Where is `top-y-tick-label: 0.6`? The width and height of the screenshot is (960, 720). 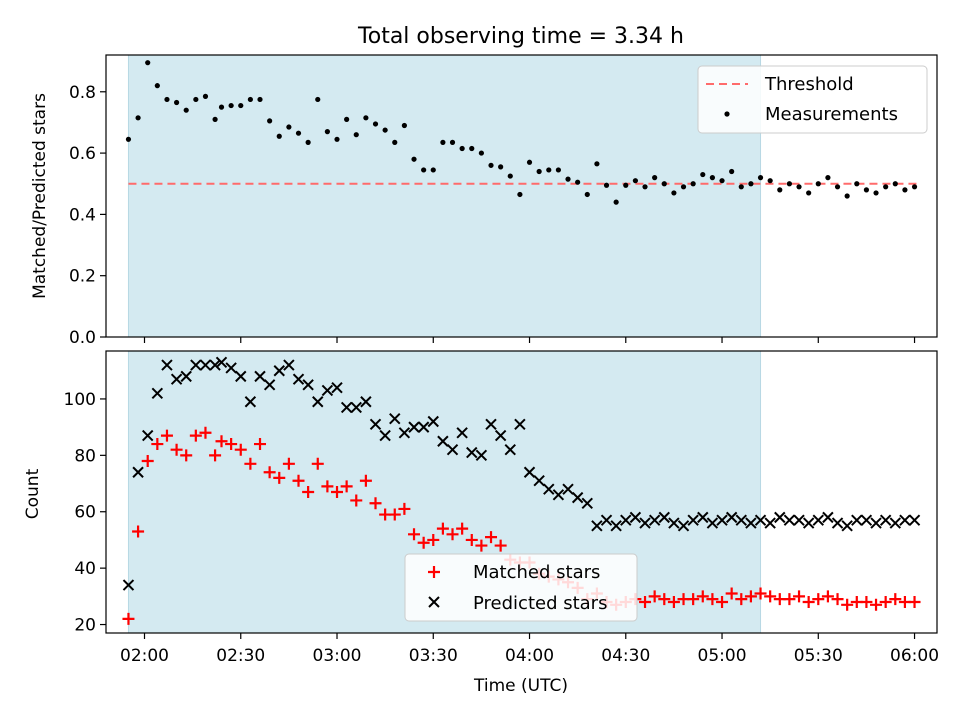
top-y-tick-label: 0.6 is located at coordinates (82, 154).